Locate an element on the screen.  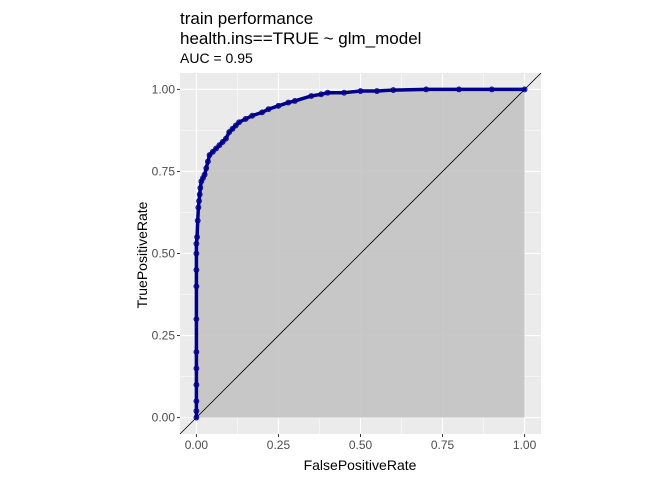
x-tick-label: 1.00 is located at coordinates (525, 445).